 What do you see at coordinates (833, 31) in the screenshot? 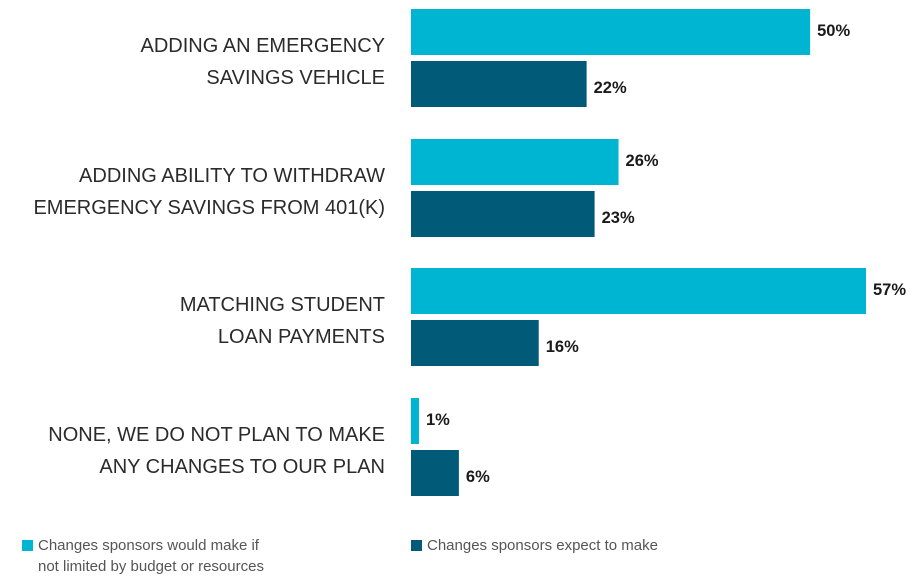
I see `data-label-would-make-adding-an-emergency-savings-vehicle: 50%` at bounding box center [833, 31].